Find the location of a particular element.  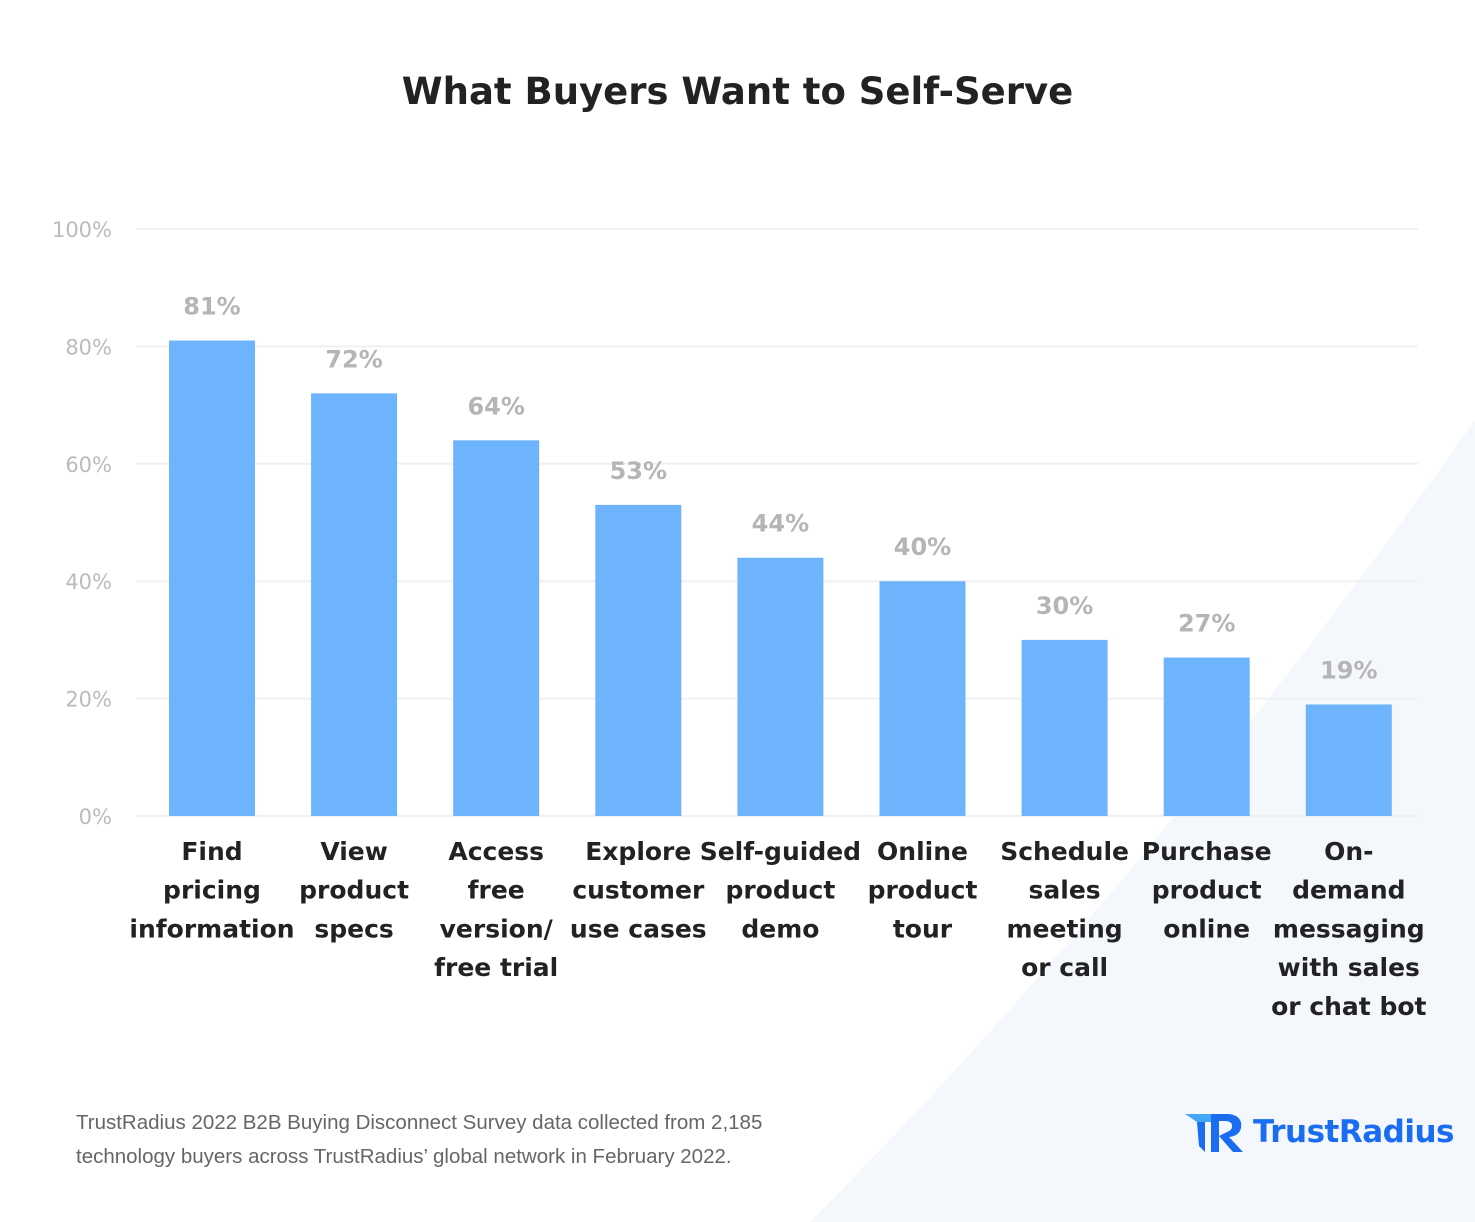

x-tick-label-line: information is located at coordinates (211, 928).